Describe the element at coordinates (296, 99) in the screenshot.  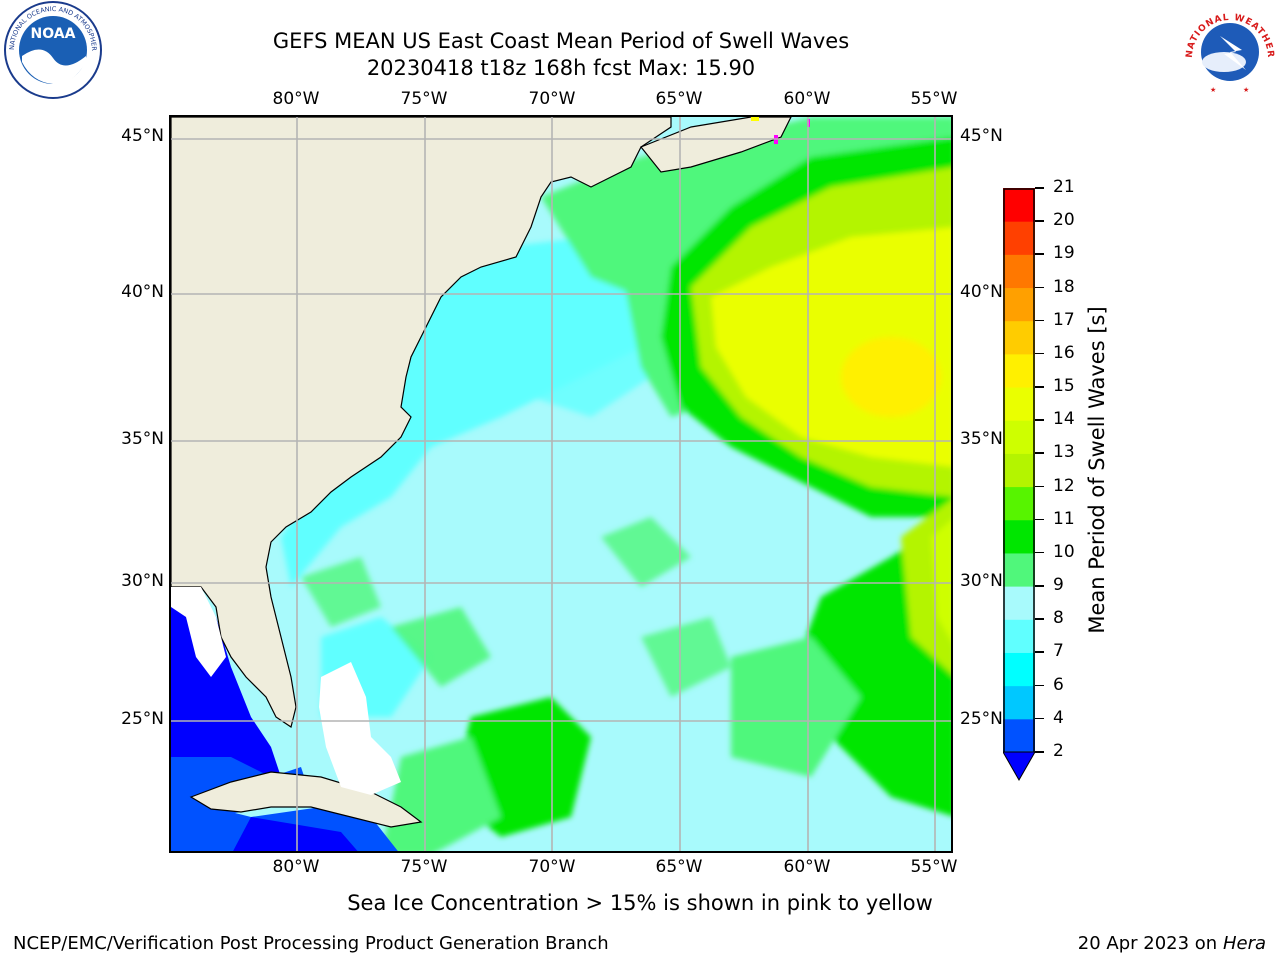
I see `lon-label-top-80w: 80°W` at that location.